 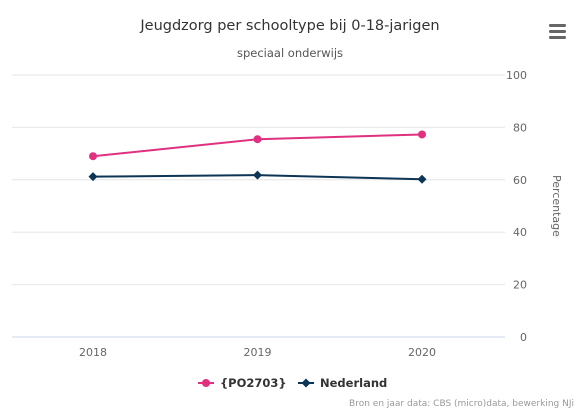 I want to click on x-axis-ticks: 2018 2019 2020, so click(x=257, y=352).